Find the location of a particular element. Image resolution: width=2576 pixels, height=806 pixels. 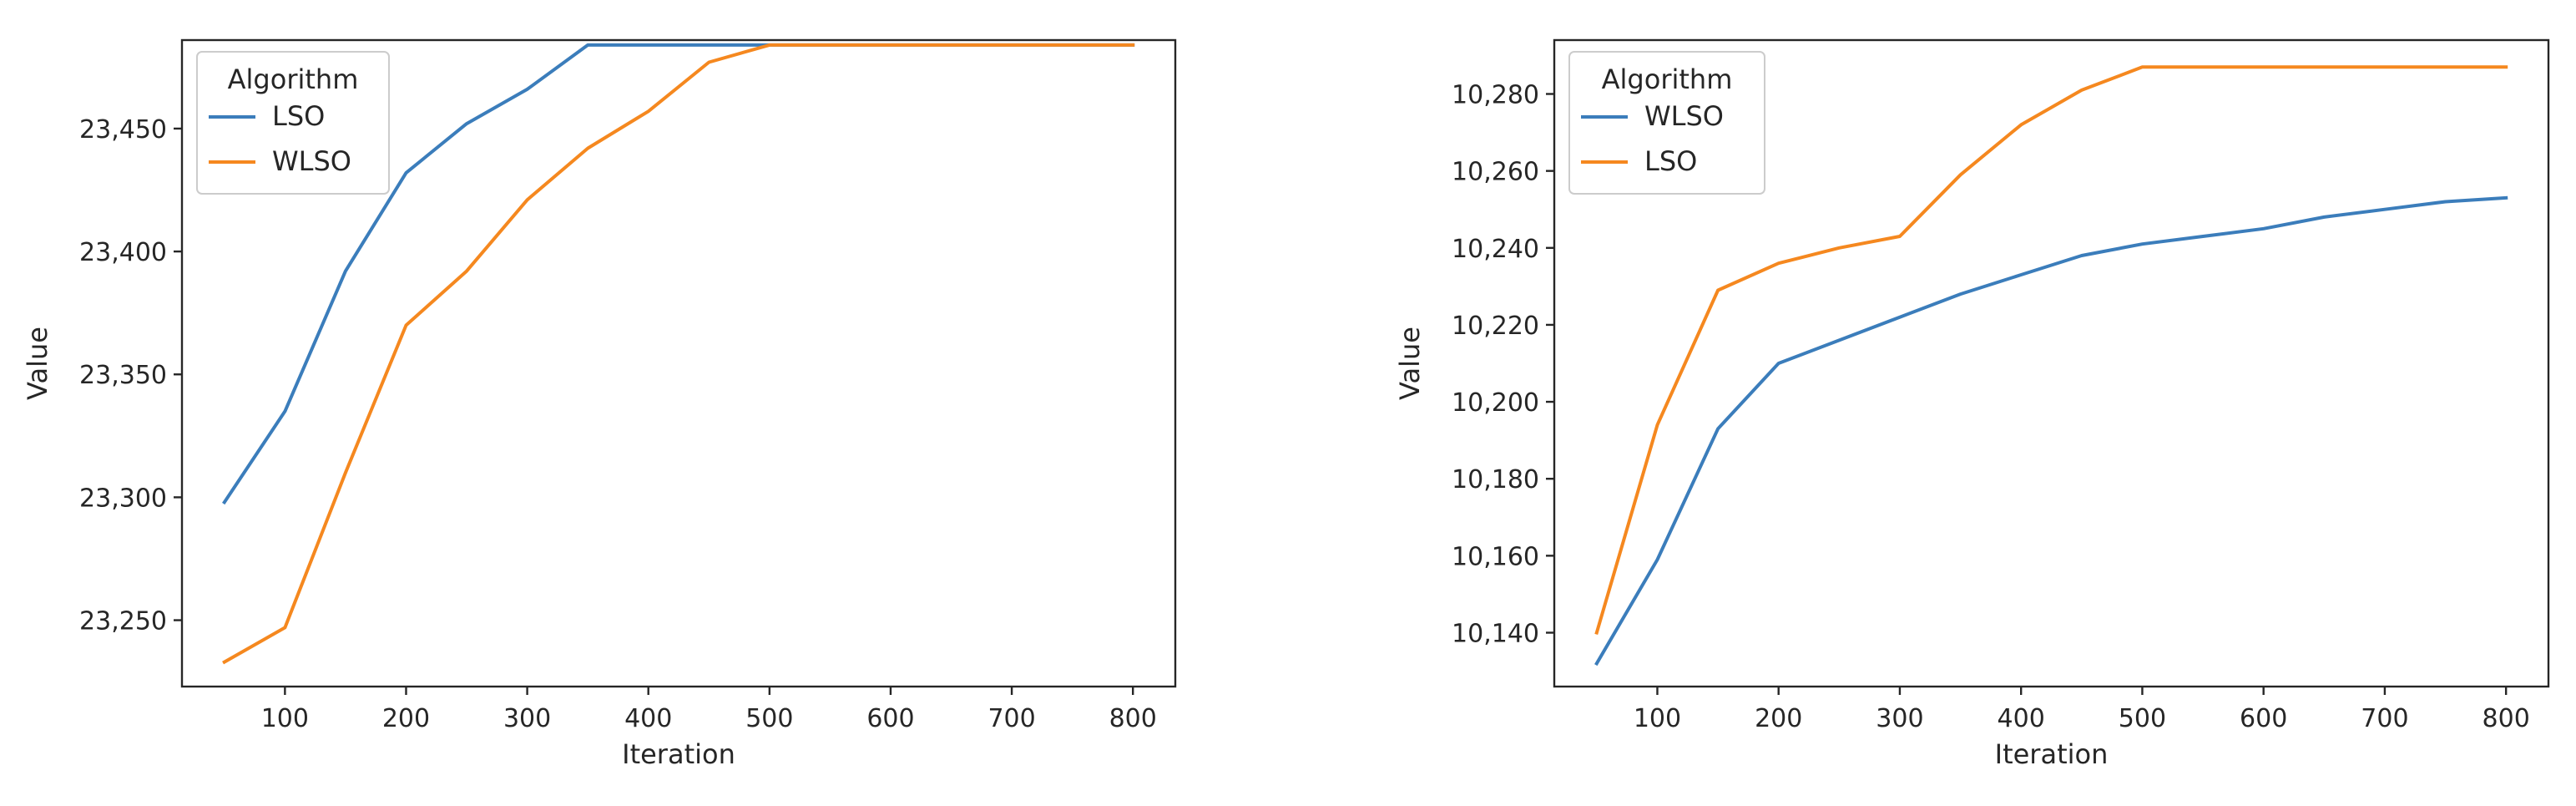

y-tick-label: 10,240 is located at coordinates (1495, 249).